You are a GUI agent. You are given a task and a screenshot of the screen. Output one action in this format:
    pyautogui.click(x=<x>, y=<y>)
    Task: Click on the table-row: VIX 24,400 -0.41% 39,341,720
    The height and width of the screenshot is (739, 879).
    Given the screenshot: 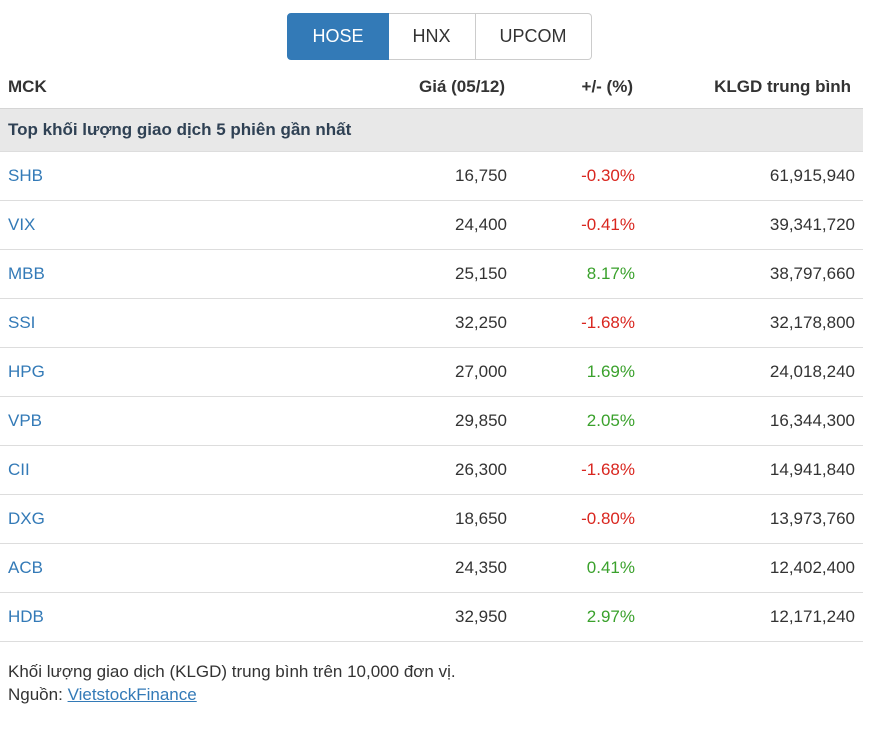 What is the action you would take?
    pyautogui.click(x=431, y=225)
    